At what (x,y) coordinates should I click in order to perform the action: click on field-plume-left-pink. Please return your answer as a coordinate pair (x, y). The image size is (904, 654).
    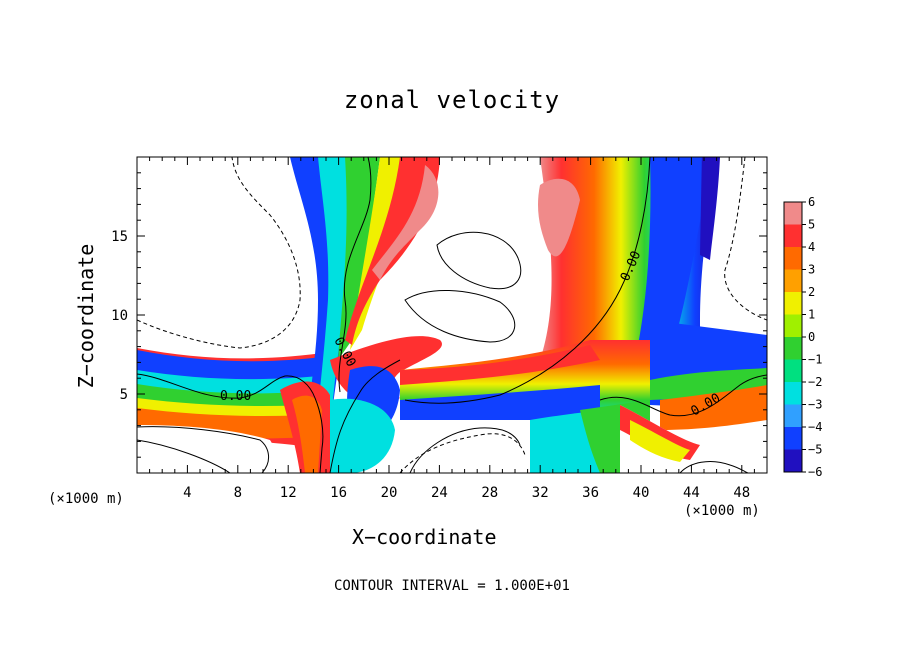
    Looking at the image, I should click on (405, 222).